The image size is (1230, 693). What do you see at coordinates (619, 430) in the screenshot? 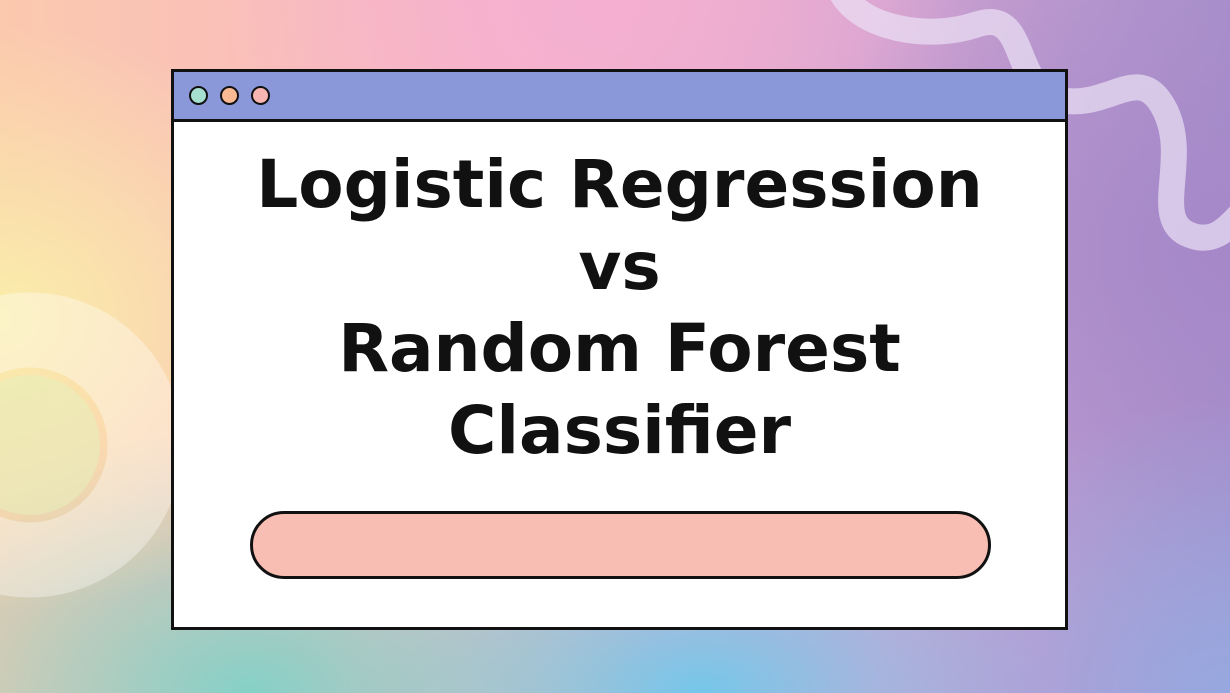
I see `title-line-4: Classifier` at bounding box center [619, 430].